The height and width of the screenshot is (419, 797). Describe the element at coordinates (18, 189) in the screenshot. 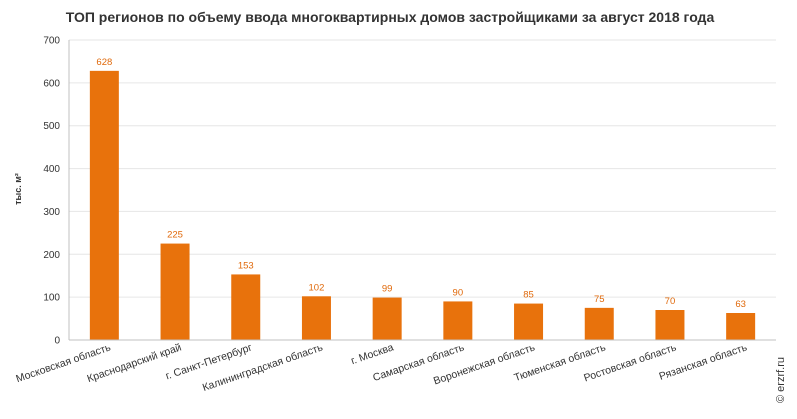

I see `y-axis-label: тыс. м²` at that location.